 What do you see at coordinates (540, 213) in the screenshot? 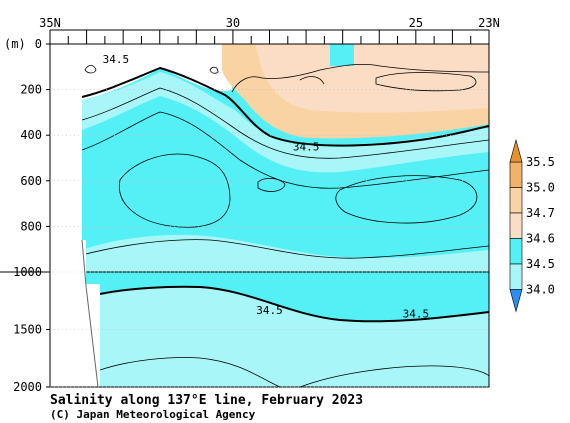
I see `colorbar-level-label: 34.7` at bounding box center [540, 213].